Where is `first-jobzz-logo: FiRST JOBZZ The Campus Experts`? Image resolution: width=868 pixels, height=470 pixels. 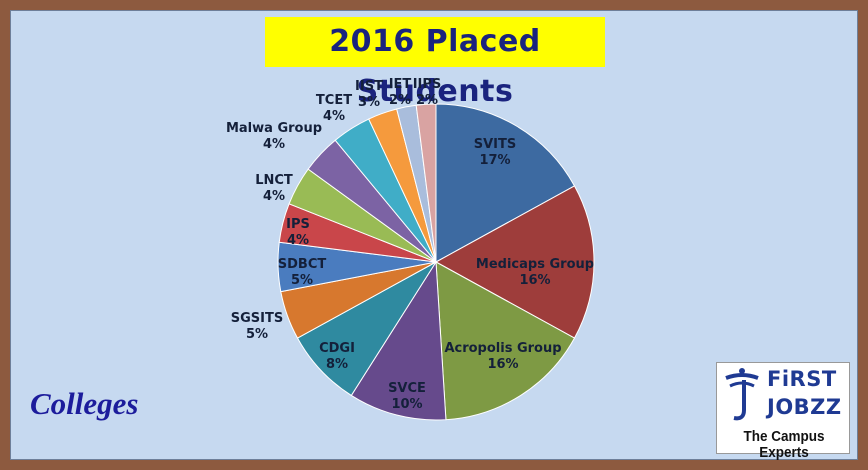
first-jobzz-logo: FiRST JOBZZ The Campus Experts is located at coordinates (783, 411).